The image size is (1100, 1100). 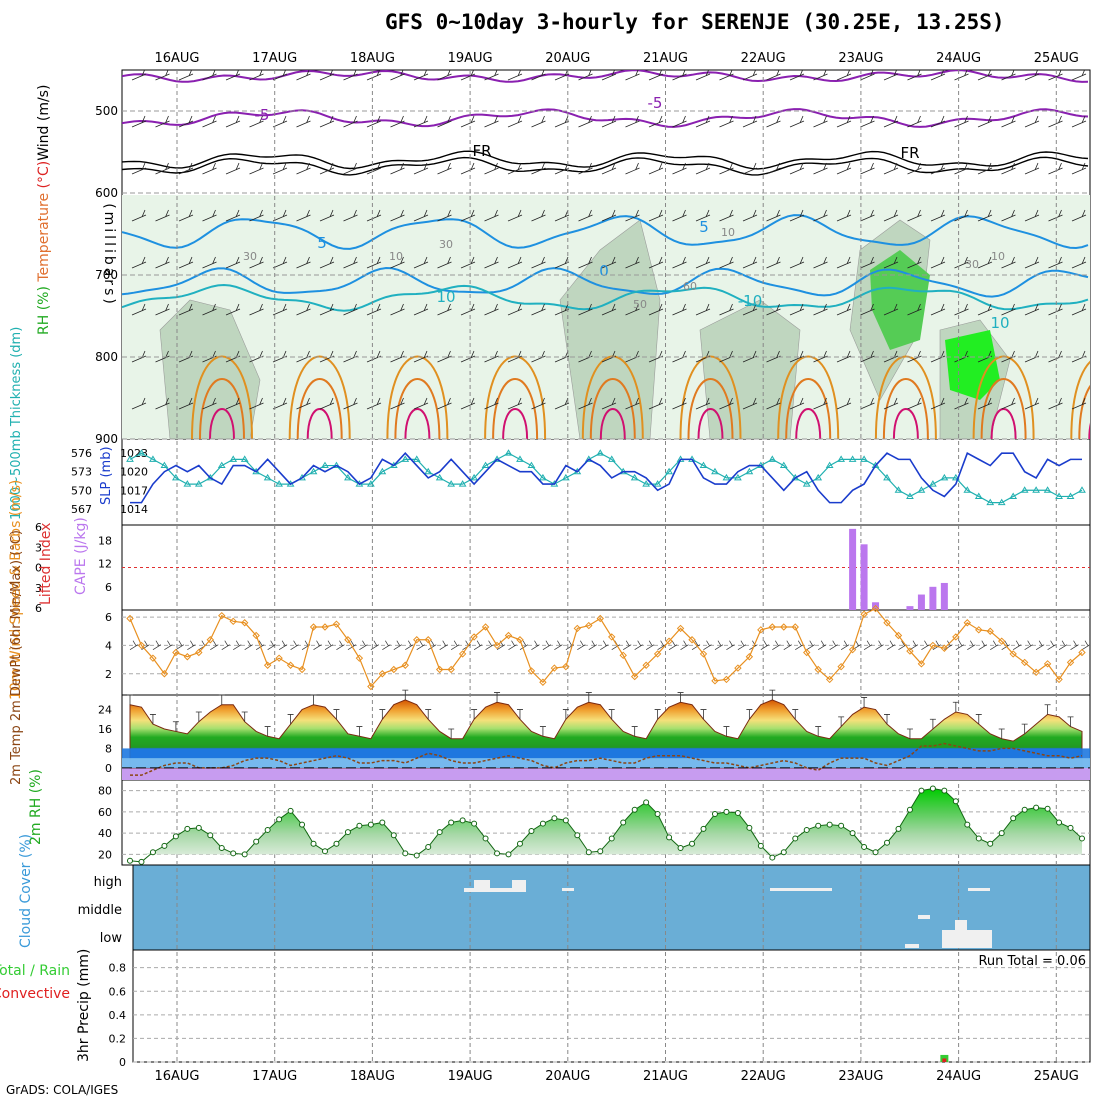 What do you see at coordinates (118, 968) in the screenshot?
I see `precip-tick-label: 0.8` at bounding box center [118, 968].